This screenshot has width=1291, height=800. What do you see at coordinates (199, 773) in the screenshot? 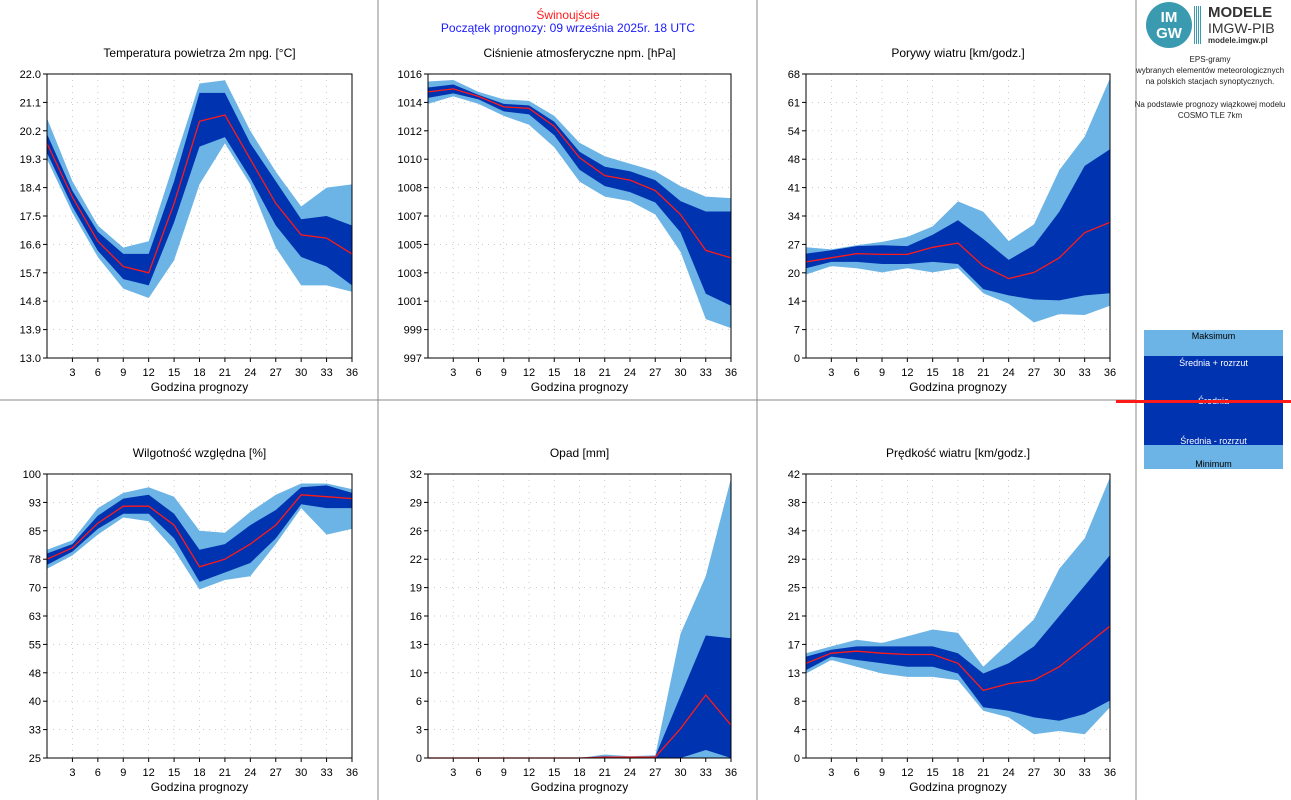
I see `chart4-x-tick-label: 18` at bounding box center [199, 773].